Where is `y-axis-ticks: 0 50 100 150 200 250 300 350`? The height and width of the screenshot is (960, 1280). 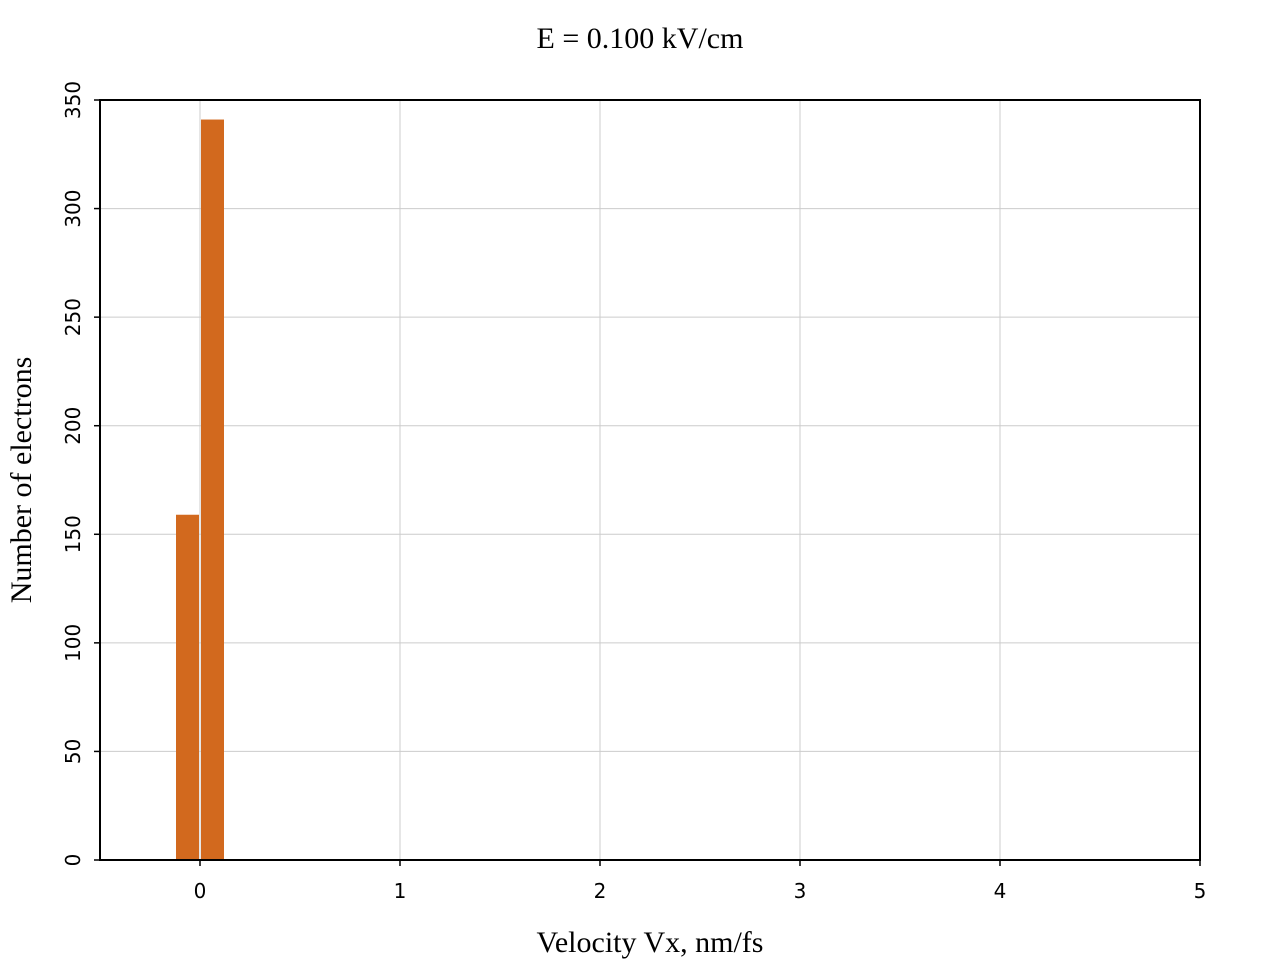
y-axis-ticks: 0 50 100 150 200 250 300 350 is located at coordinates (80, 473).